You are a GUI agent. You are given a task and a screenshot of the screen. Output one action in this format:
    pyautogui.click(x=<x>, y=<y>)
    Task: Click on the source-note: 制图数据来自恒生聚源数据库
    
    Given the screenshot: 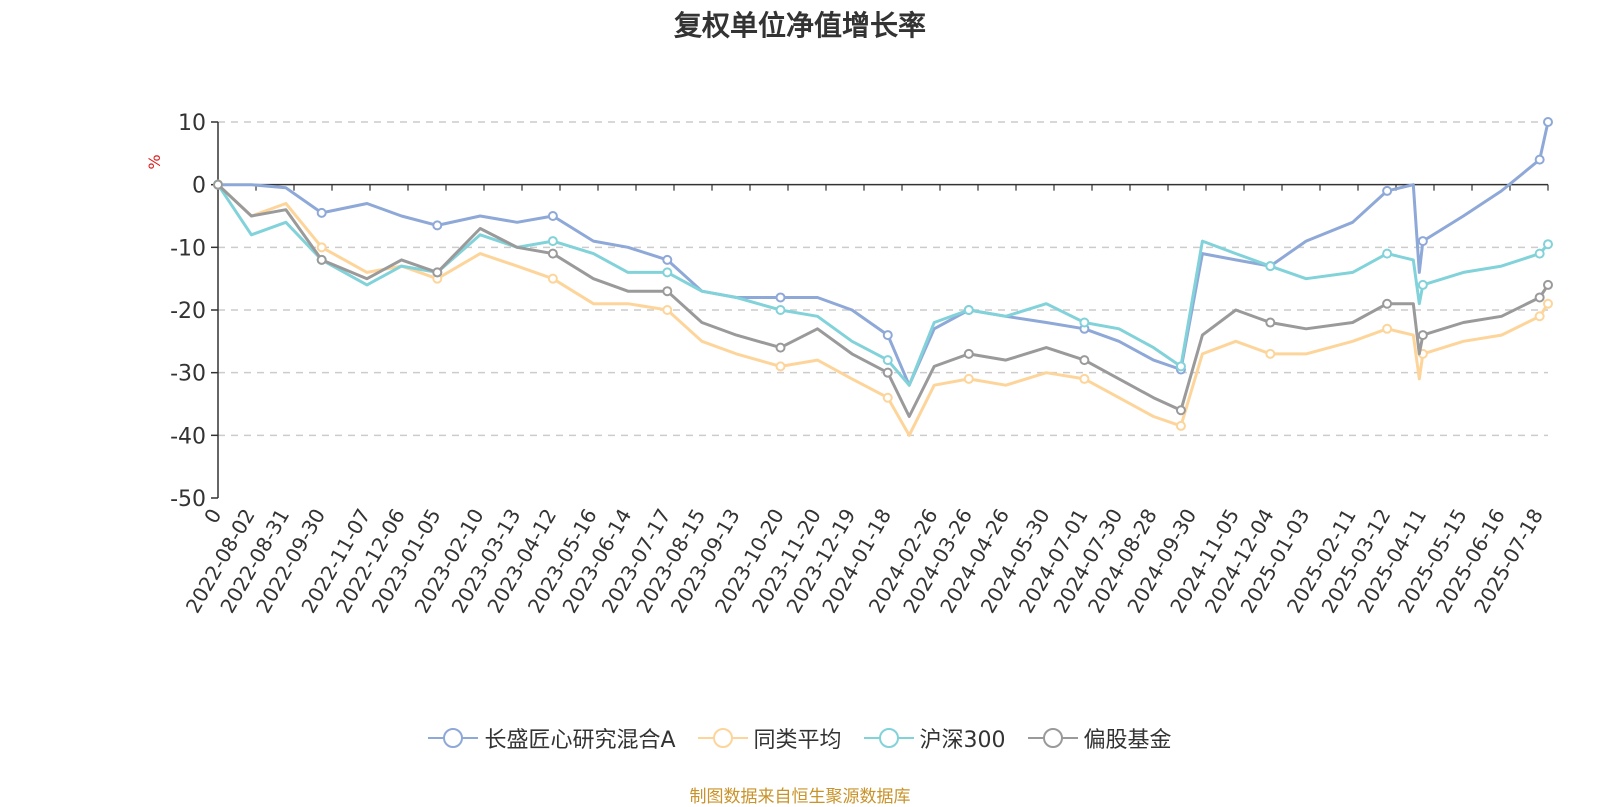 What is the action you would take?
    pyautogui.click(x=800, y=797)
    